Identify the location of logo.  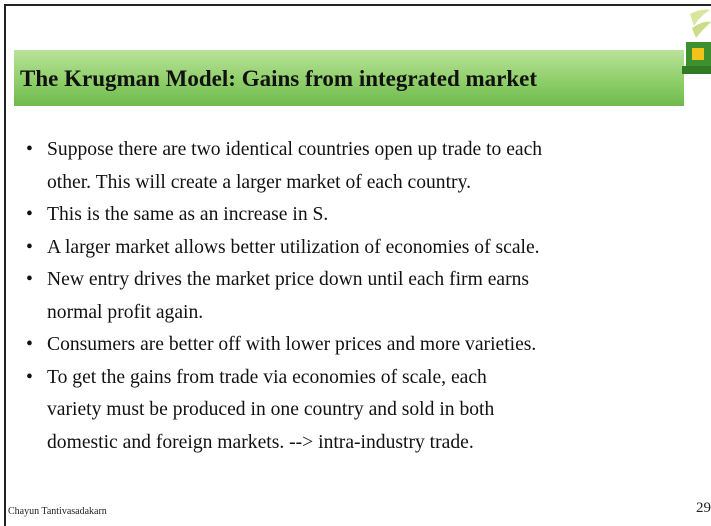
(696, 41).